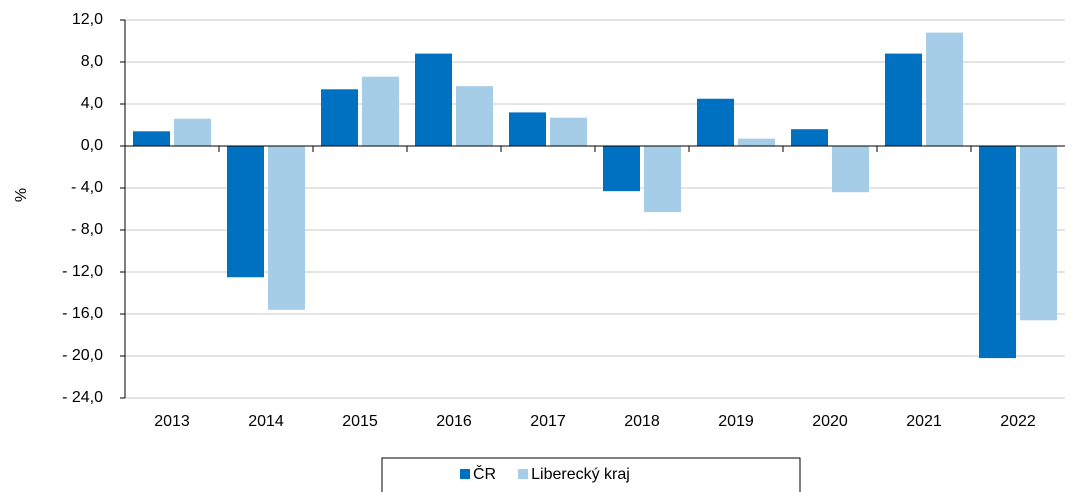 The width and height of the screenshot is (1074, 492). I want to click on y-tick-label: - 24,0, so click(82, 397).